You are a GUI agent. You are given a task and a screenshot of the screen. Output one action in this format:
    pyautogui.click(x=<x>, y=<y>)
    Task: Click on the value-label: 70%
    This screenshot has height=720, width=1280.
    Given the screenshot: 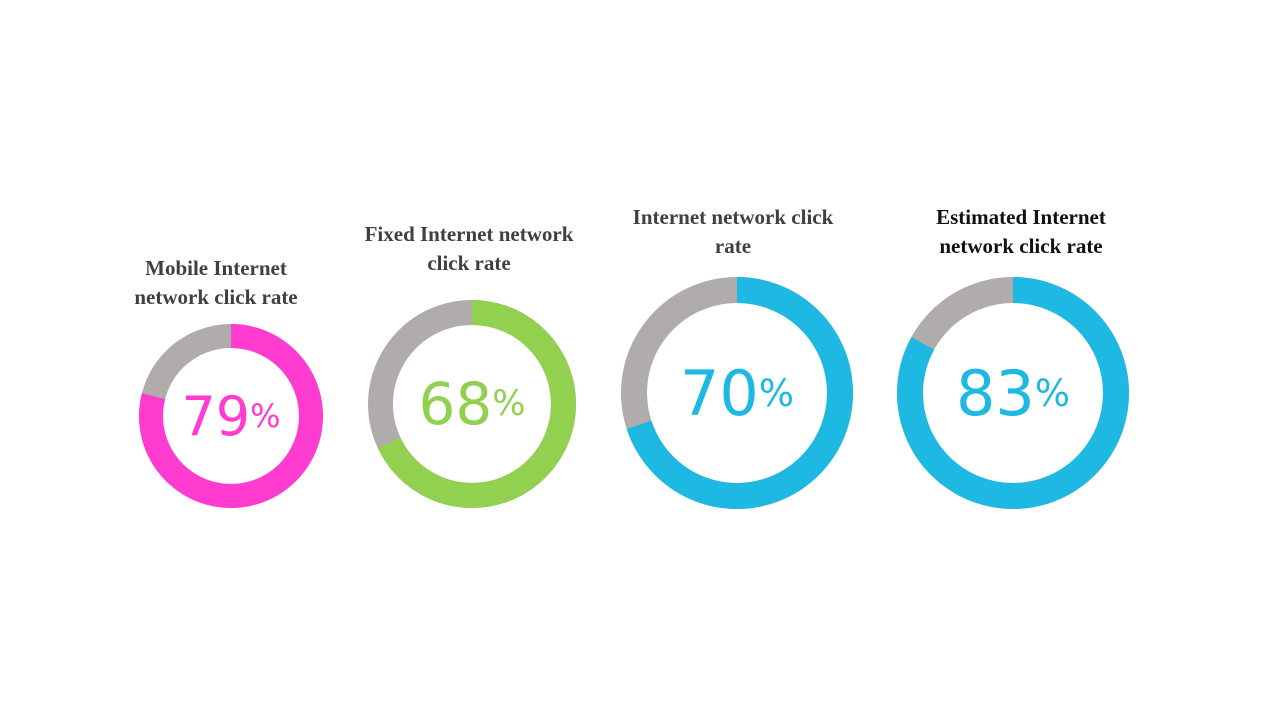 What is the action you would take?
    pyautogui.click(x=737, y=393)
    